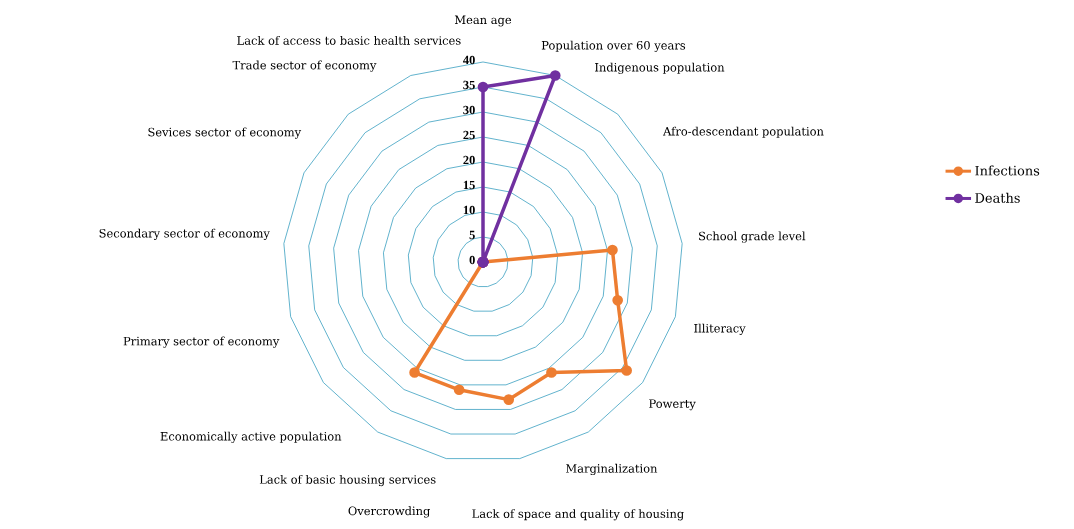 The width and height of the screenshot is (1074, 529). Describe the element at coordinates (997, 197) in the screenshot. I see `legend-label: Deaths` at that location.